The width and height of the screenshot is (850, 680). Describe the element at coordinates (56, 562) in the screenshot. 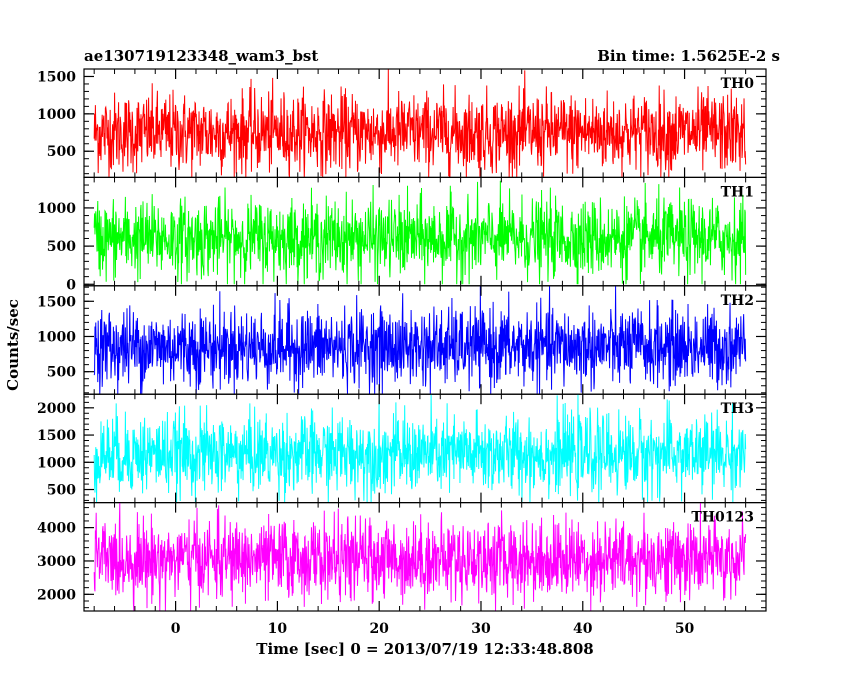

I see `y-tick-label: 3000` at that location.